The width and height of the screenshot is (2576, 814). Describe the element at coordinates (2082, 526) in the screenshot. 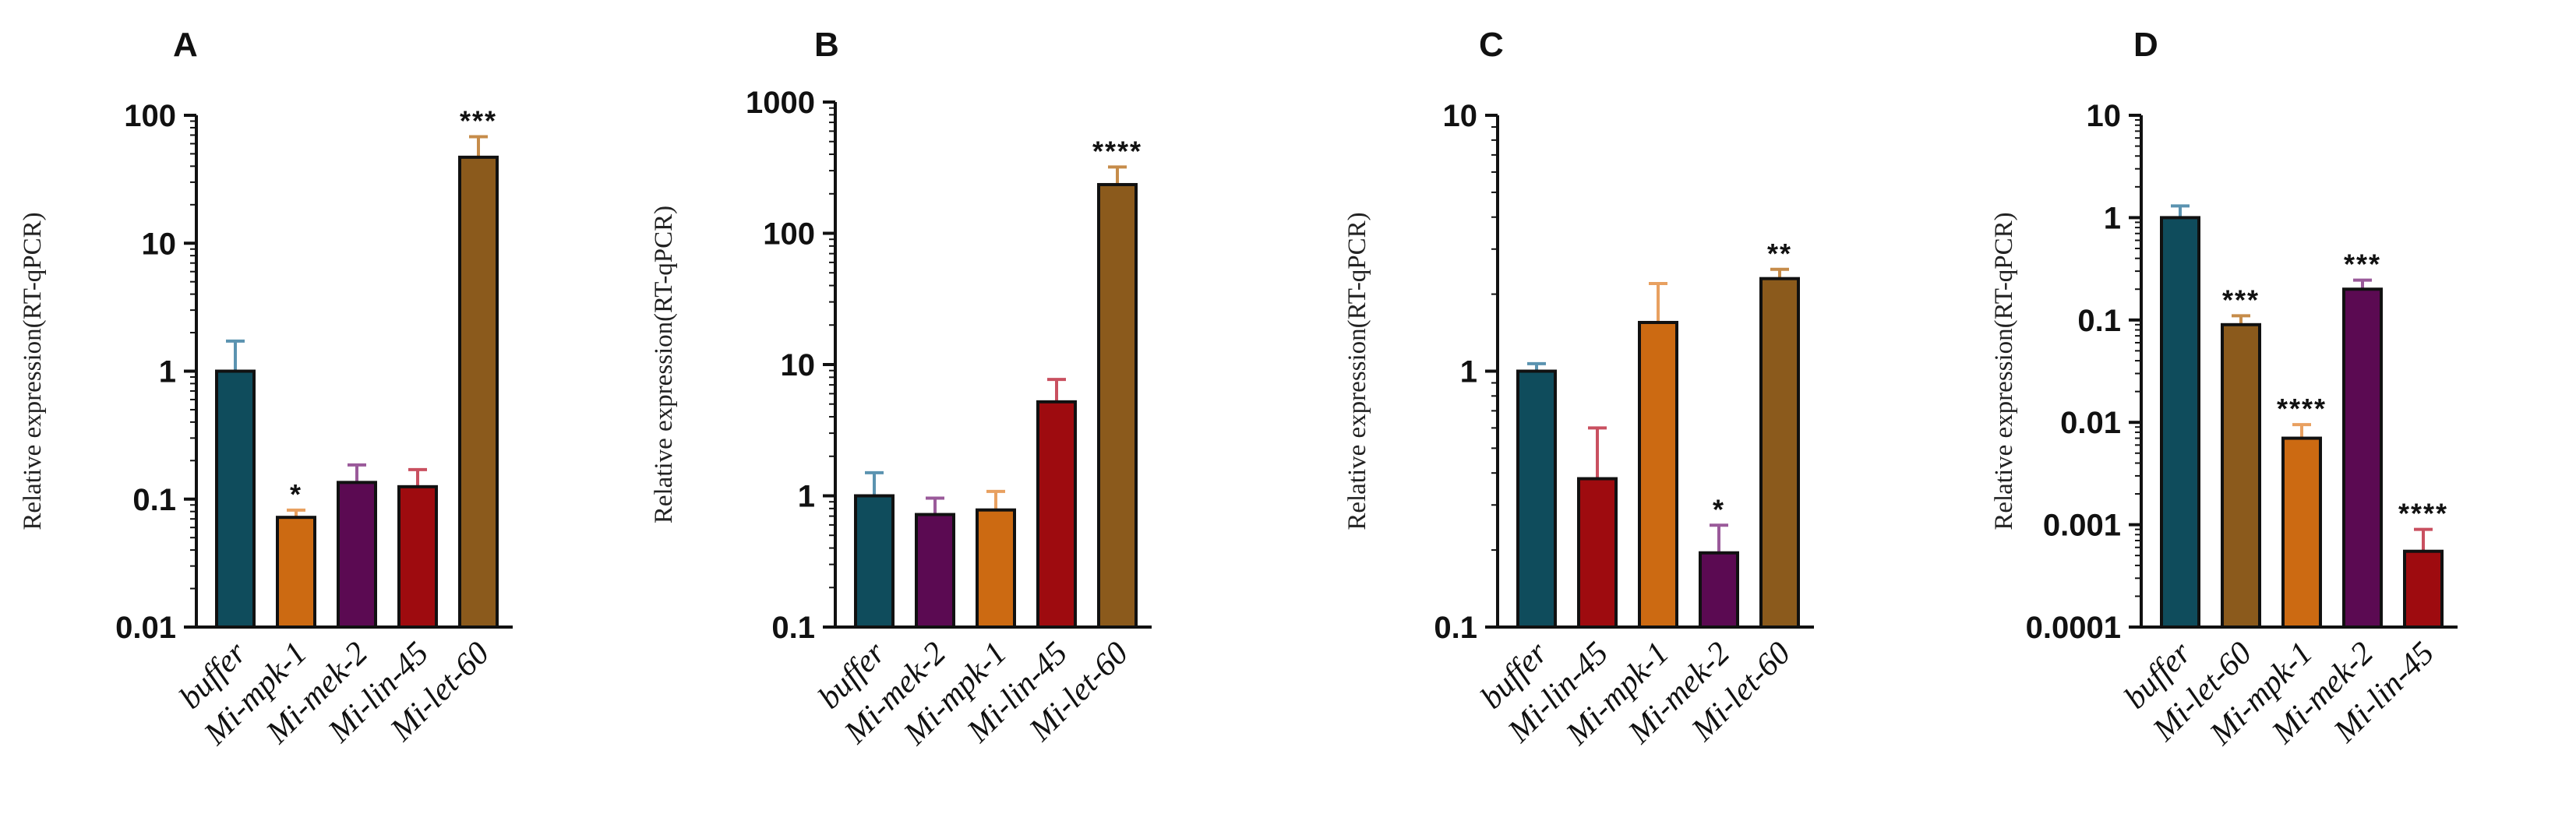

I see `y-tick-label: 0.001` at that location.